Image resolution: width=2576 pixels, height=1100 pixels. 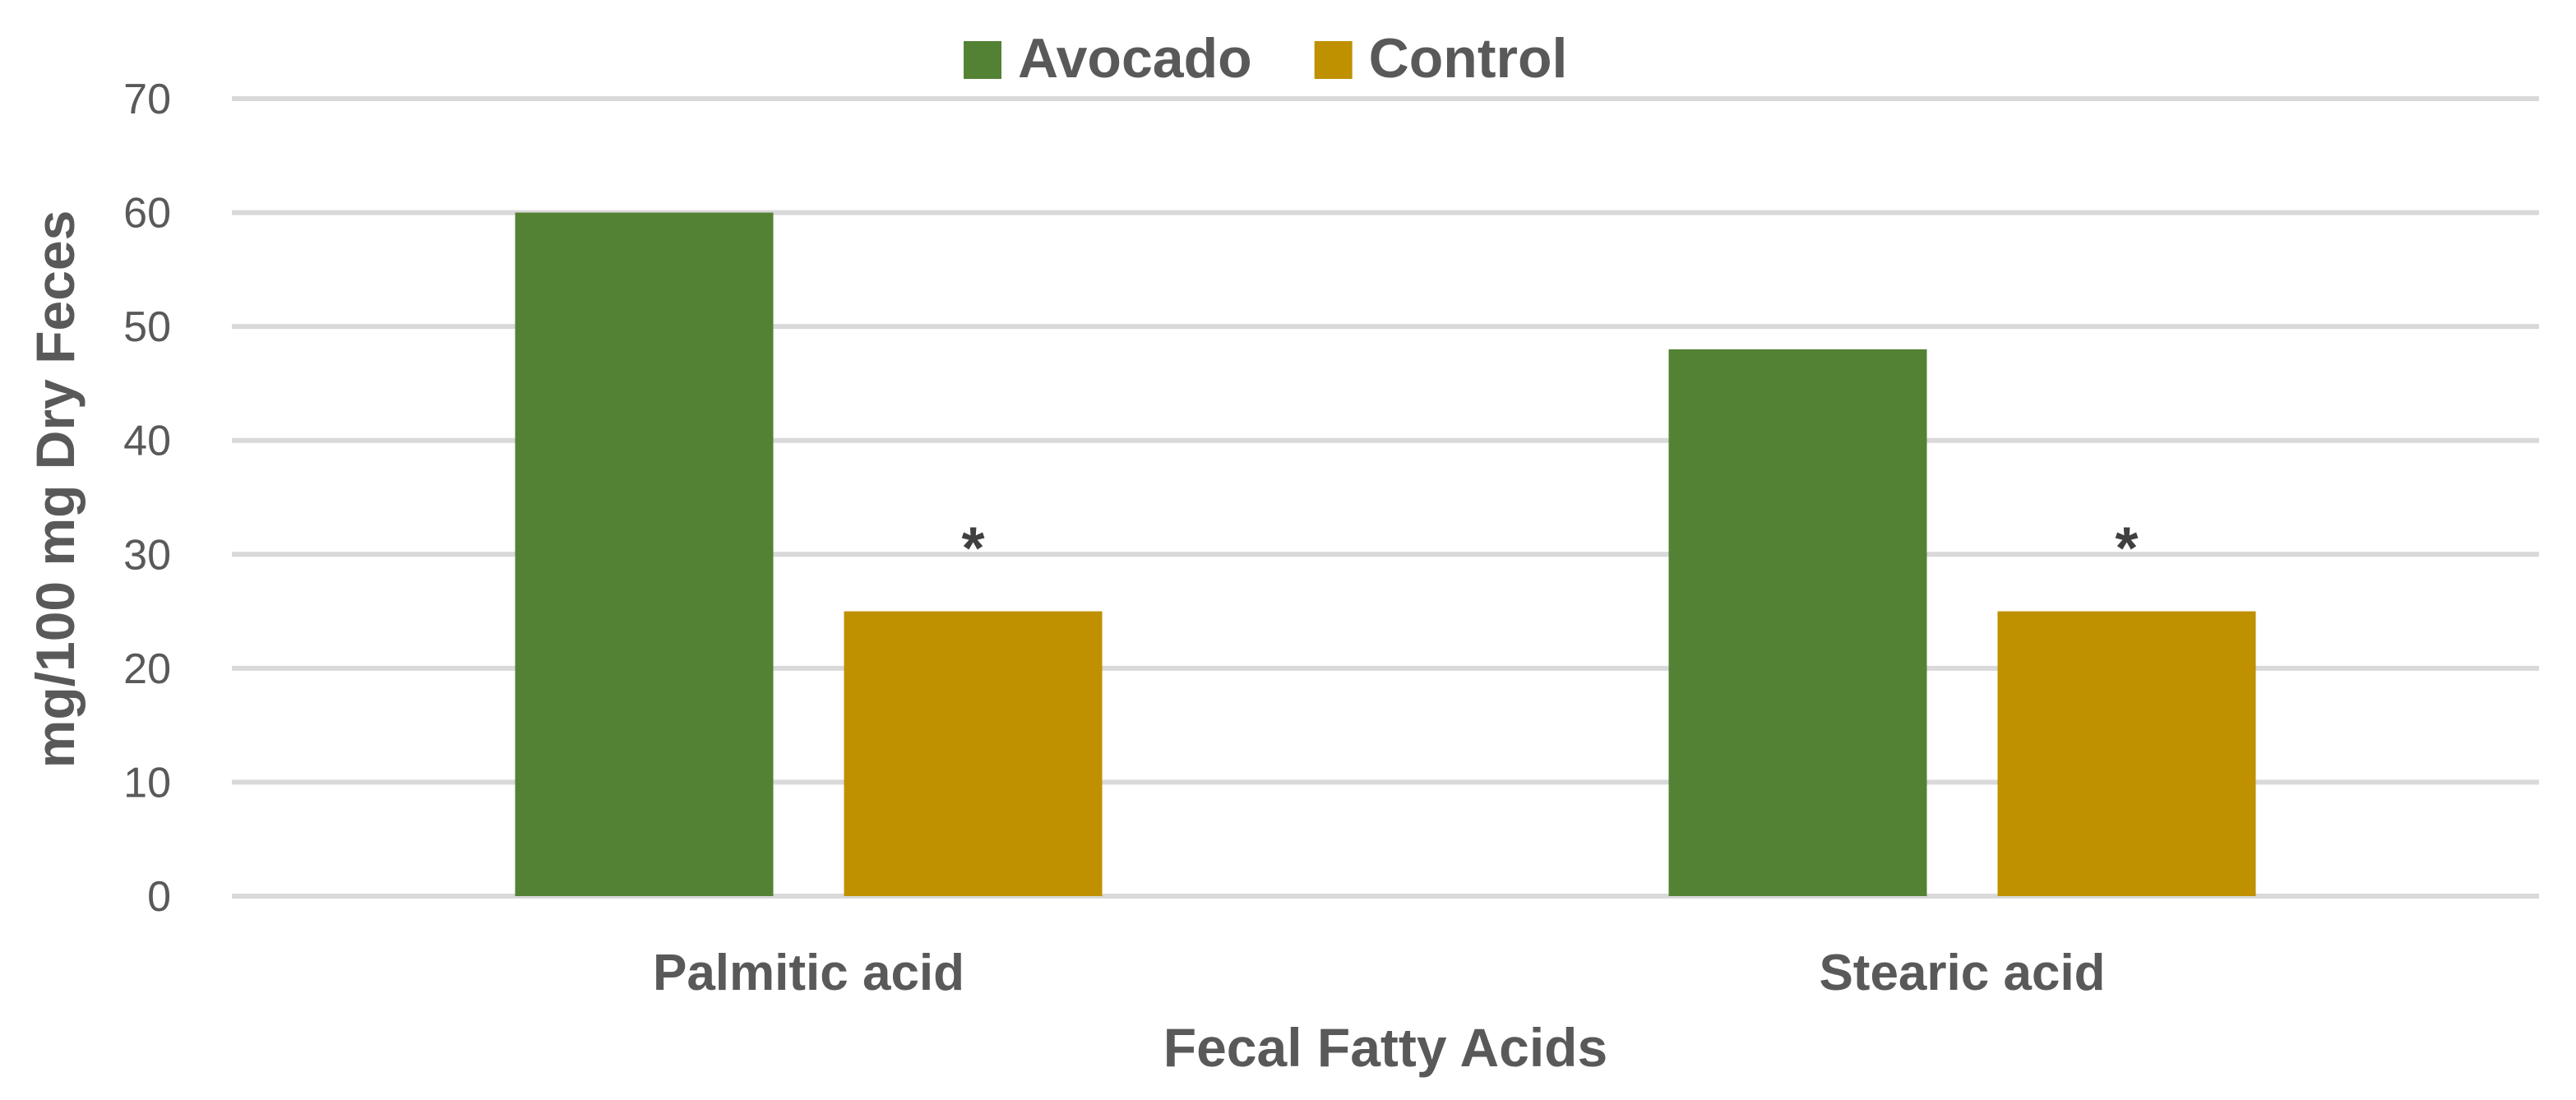 What do you see at coordinates (1135, 58) in the screenshot?
I see `legend-label-avocado: Avocado` at bounding box center [1135, 58].